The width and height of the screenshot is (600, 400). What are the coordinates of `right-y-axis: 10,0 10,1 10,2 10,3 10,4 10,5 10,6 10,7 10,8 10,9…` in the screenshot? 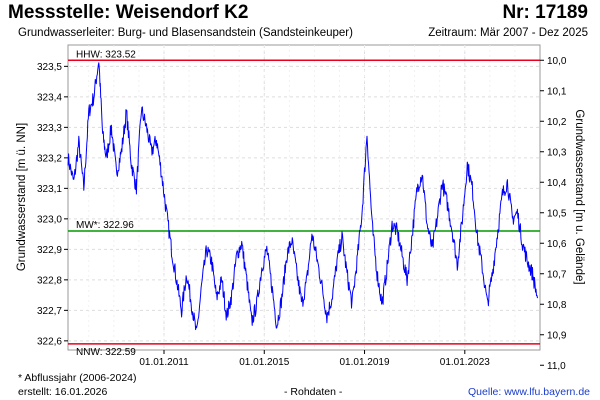 It's located at (553, 214).